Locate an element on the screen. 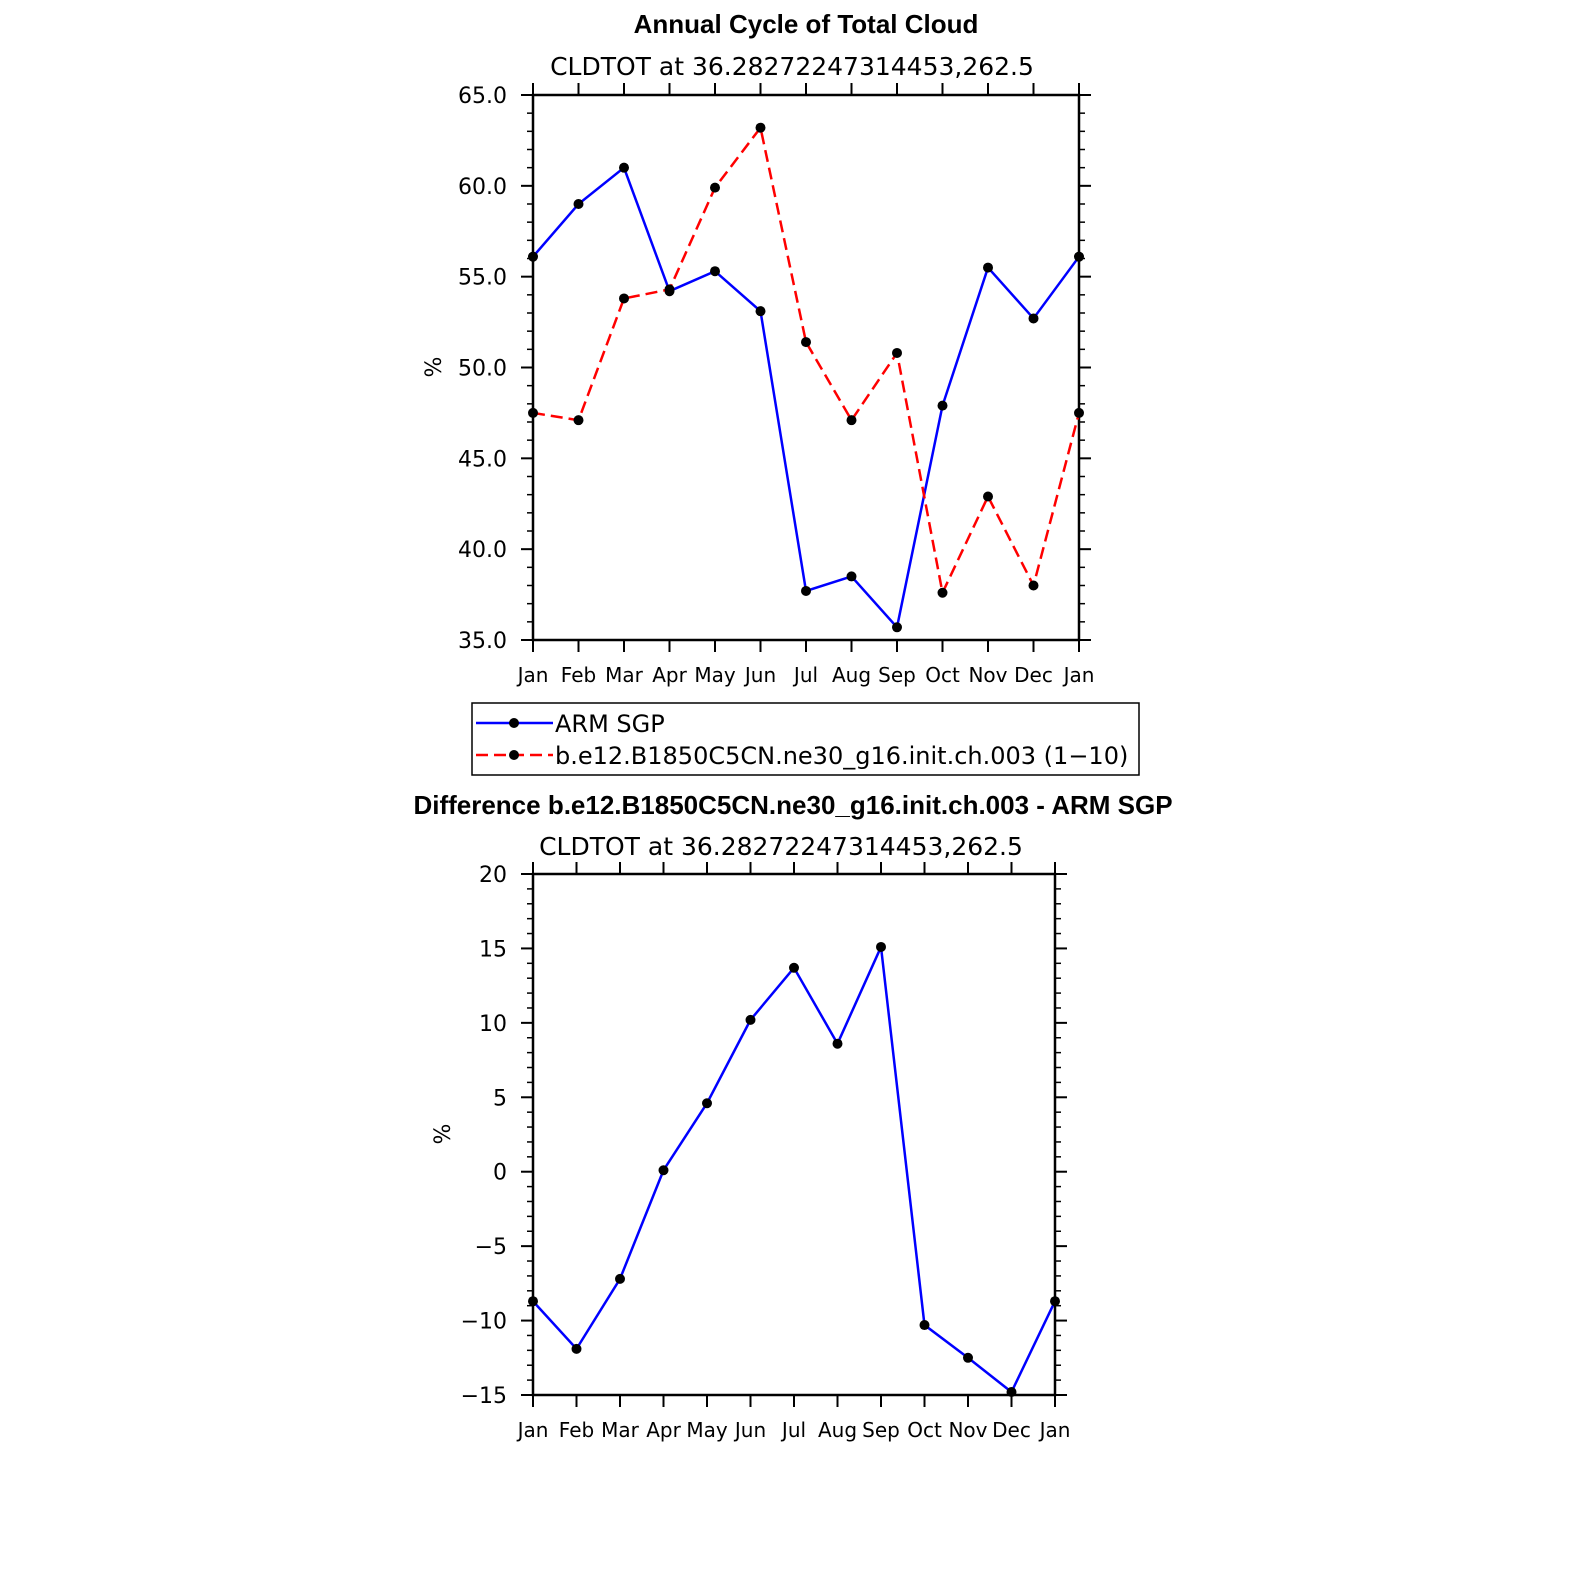  chart1-ylabel: % is located at coordinates (434, 367).